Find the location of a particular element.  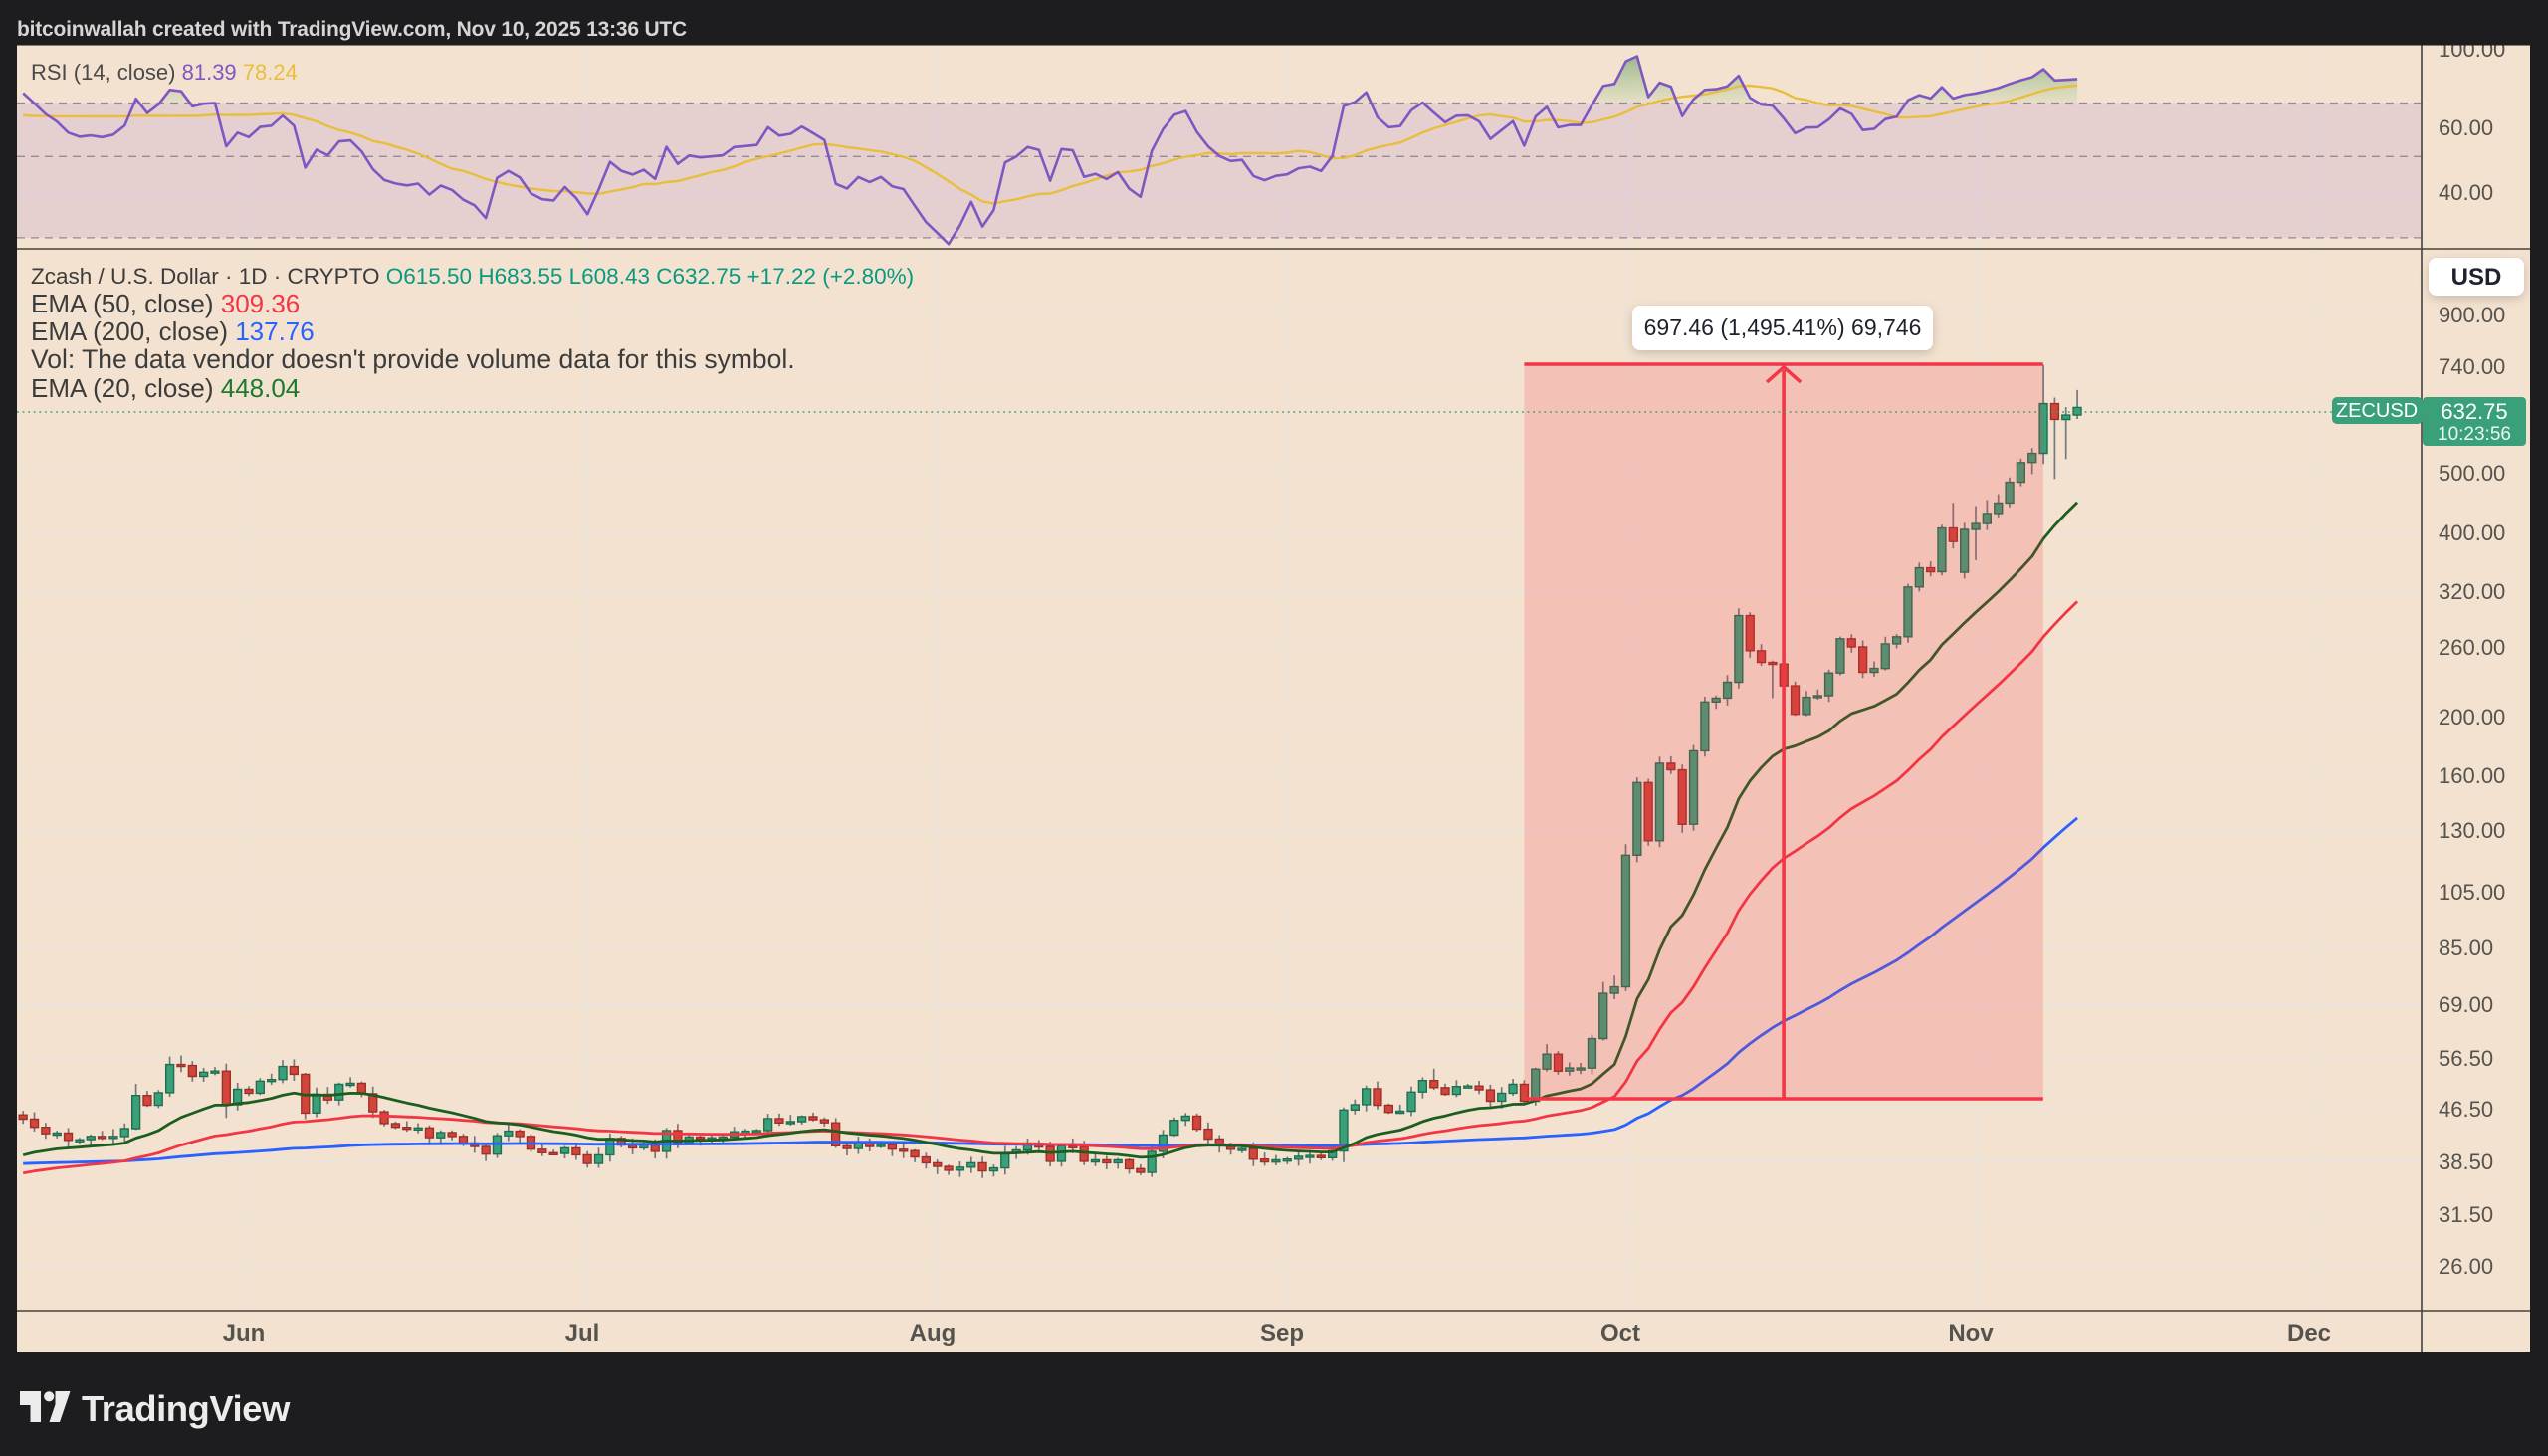

svg-text: 320.00 is located at coordinates (2472, 591).